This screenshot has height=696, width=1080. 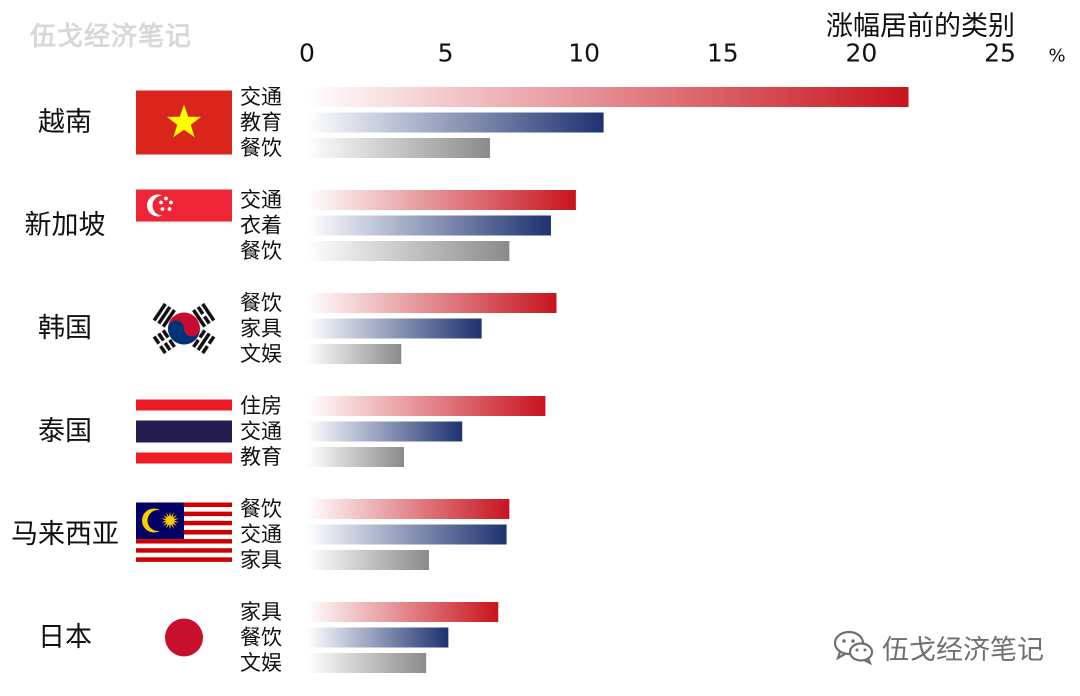 What do you see at coordinates (853, 648) in the screenshot?
I see `wechat-icon` at bounding box center [853, 648].